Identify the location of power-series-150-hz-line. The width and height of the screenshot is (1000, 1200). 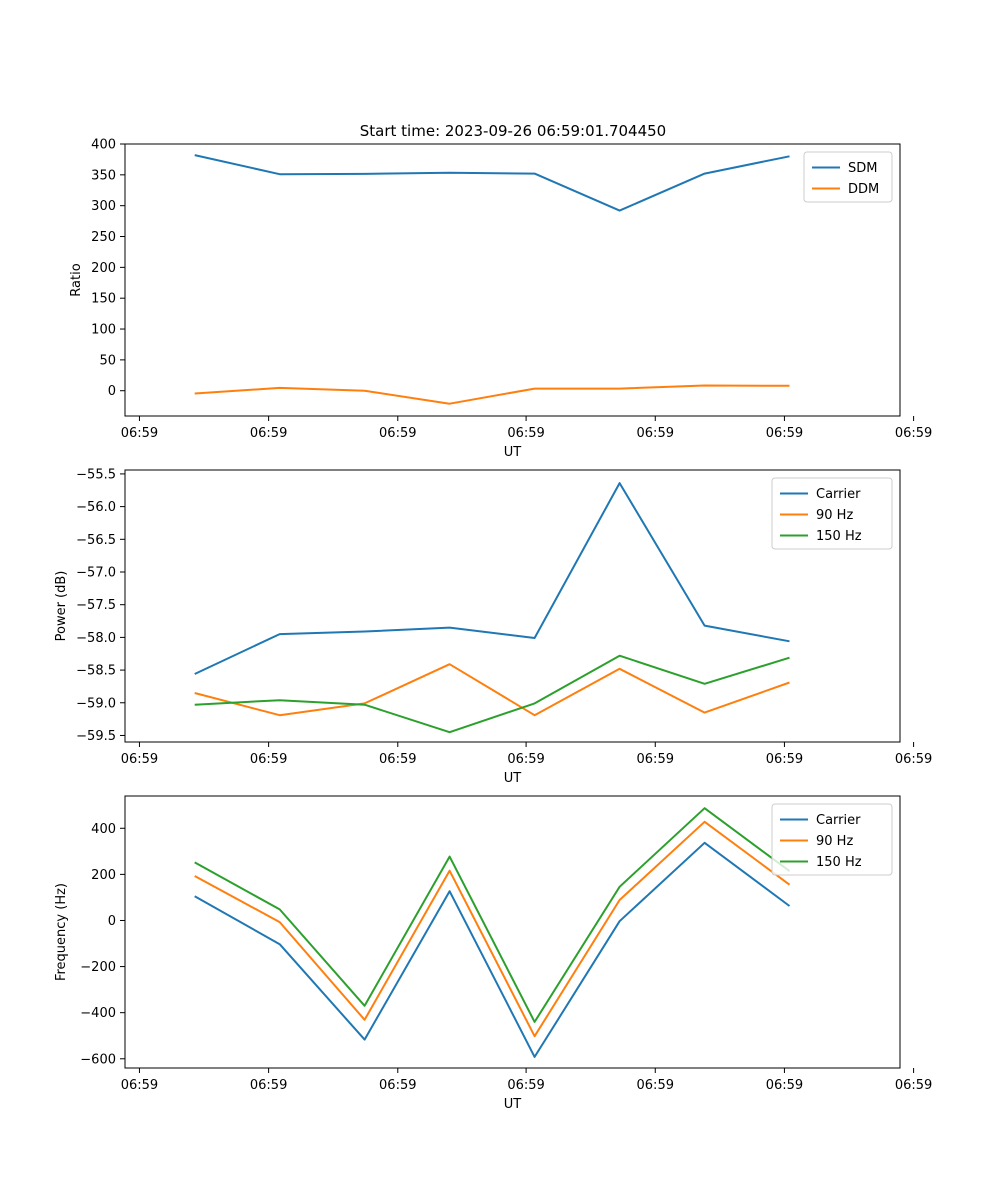
(492, 694).